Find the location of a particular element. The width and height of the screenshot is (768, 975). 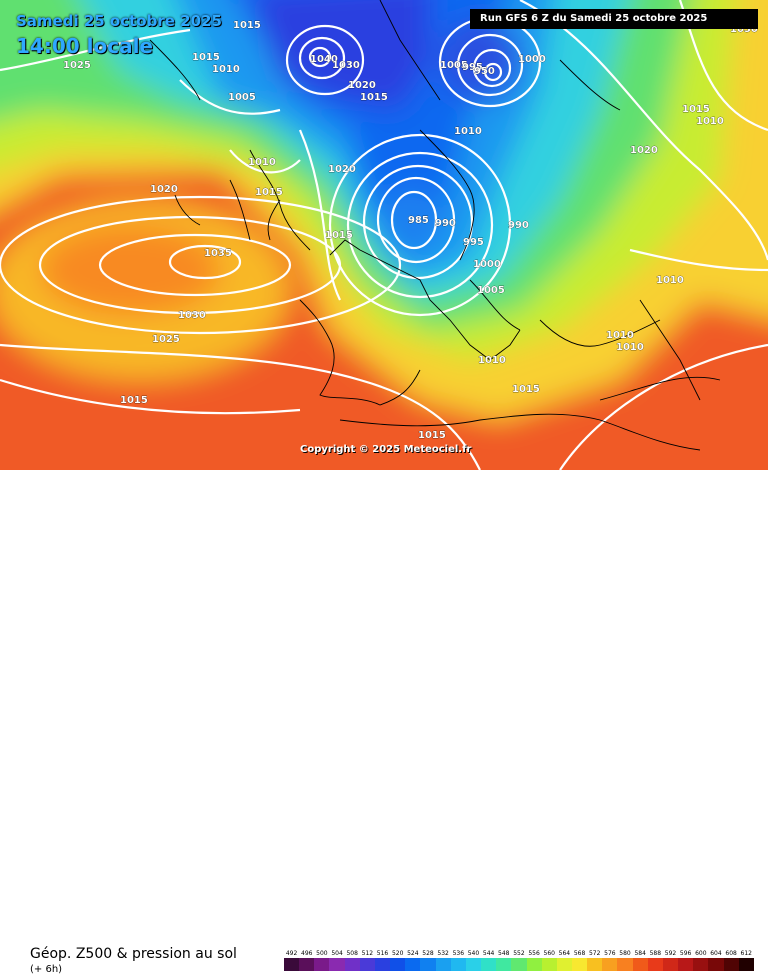

legend-subtitle: (+ 6h) is located at coordinates (46, 969).